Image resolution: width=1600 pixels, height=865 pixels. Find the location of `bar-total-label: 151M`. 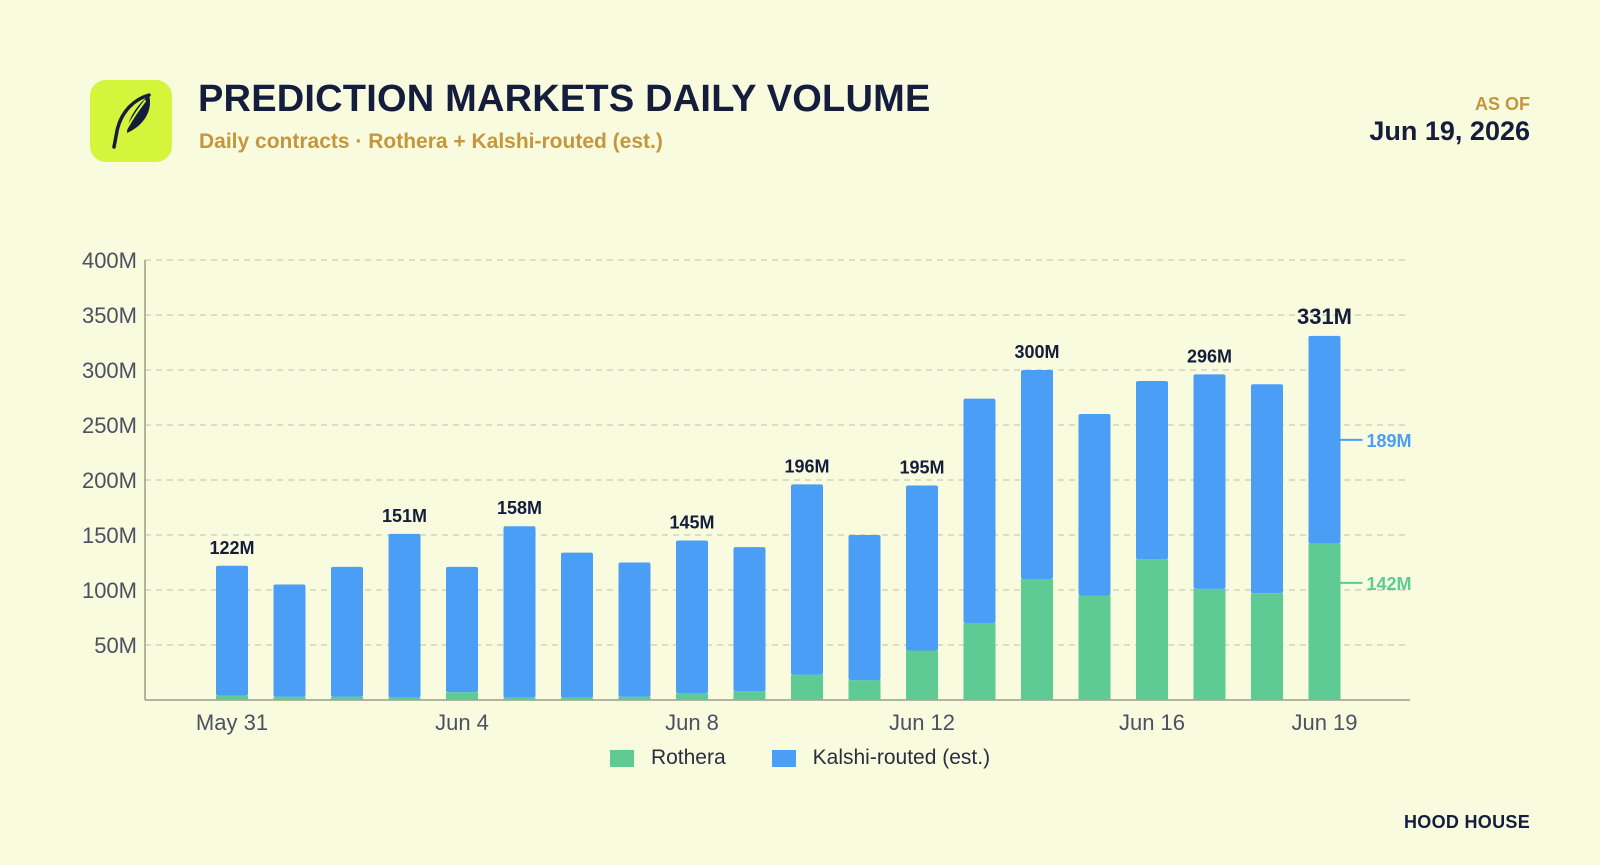

bar-total-label: 151M is located at coordinates (404, 516).